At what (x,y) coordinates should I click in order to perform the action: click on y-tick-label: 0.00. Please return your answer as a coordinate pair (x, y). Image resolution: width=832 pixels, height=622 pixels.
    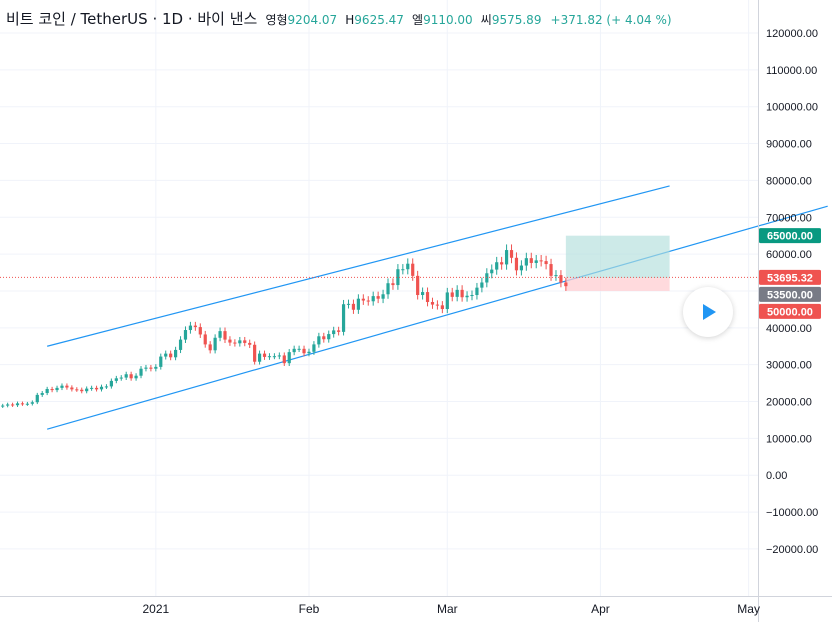
    Looking at the image, I should click on (776, 476).